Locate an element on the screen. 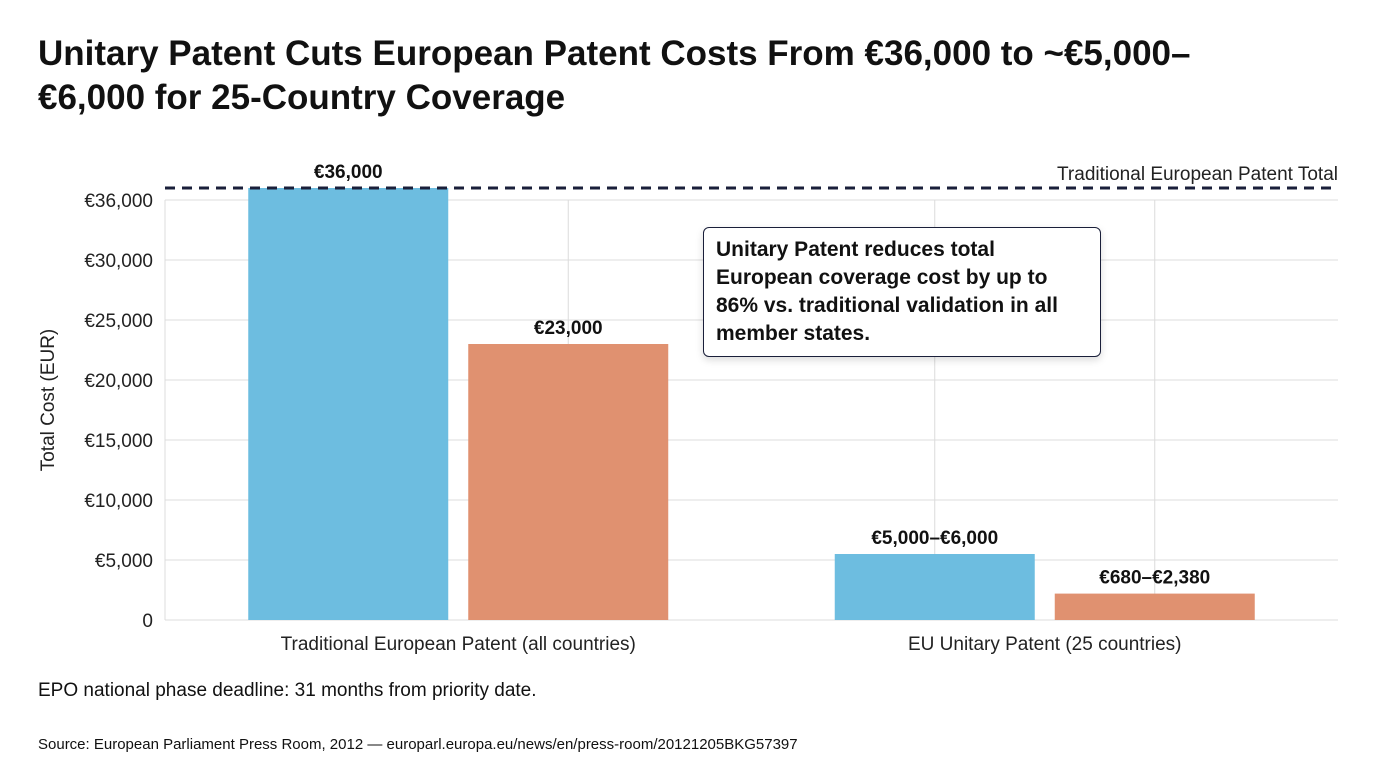 This screenshot has height=768, width=1376. bar-value-label: €5,000–€6,000 is located at coordinates (934, 538).